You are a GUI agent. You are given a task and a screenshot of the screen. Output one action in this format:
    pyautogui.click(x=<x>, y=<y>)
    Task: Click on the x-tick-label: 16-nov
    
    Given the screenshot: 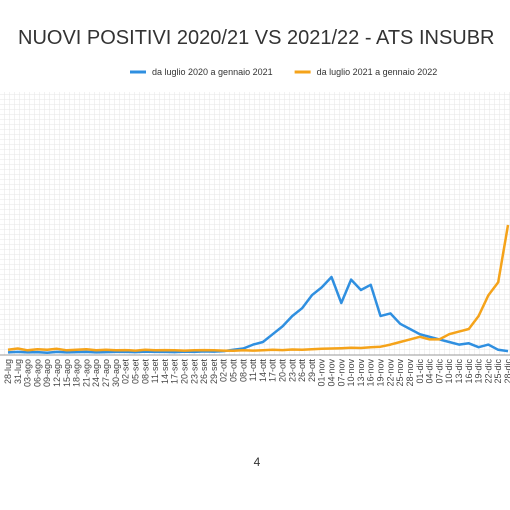 What is the action you would take?
    pyautogui.click(x=371, y=373)
    